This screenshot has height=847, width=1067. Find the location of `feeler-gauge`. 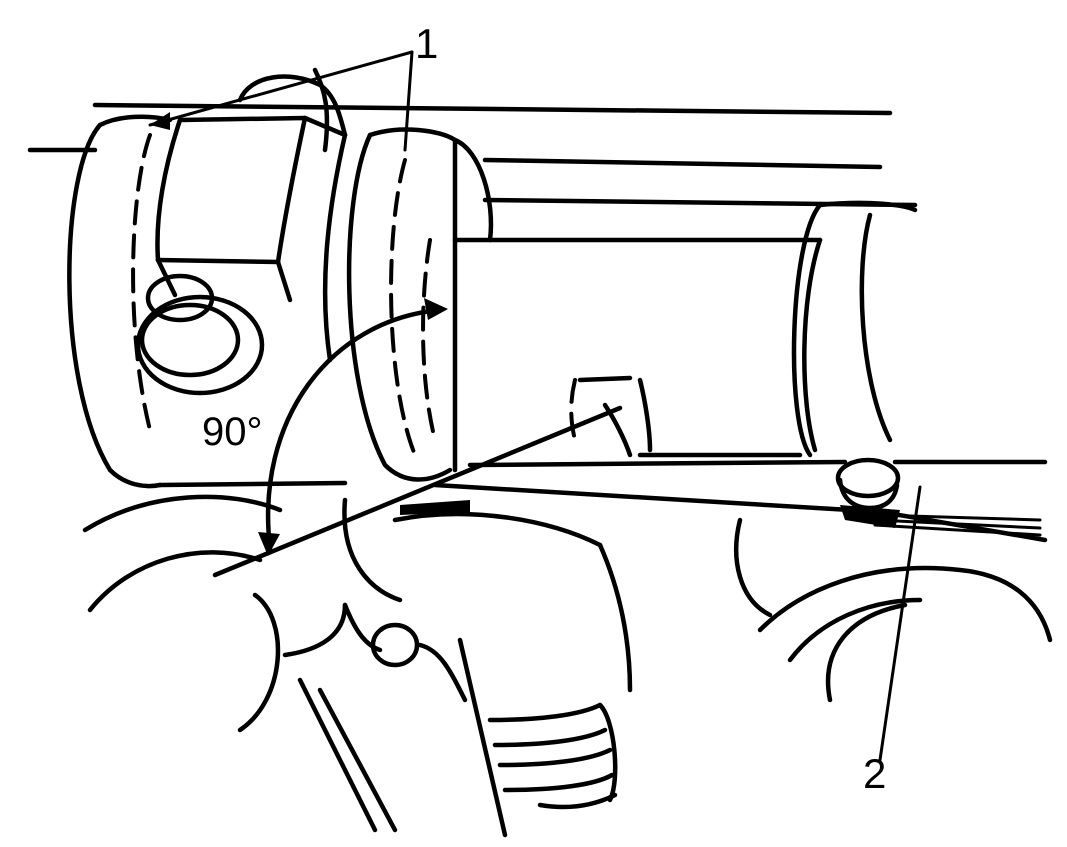

feeler-gauge is located at coordinates (724, 501).